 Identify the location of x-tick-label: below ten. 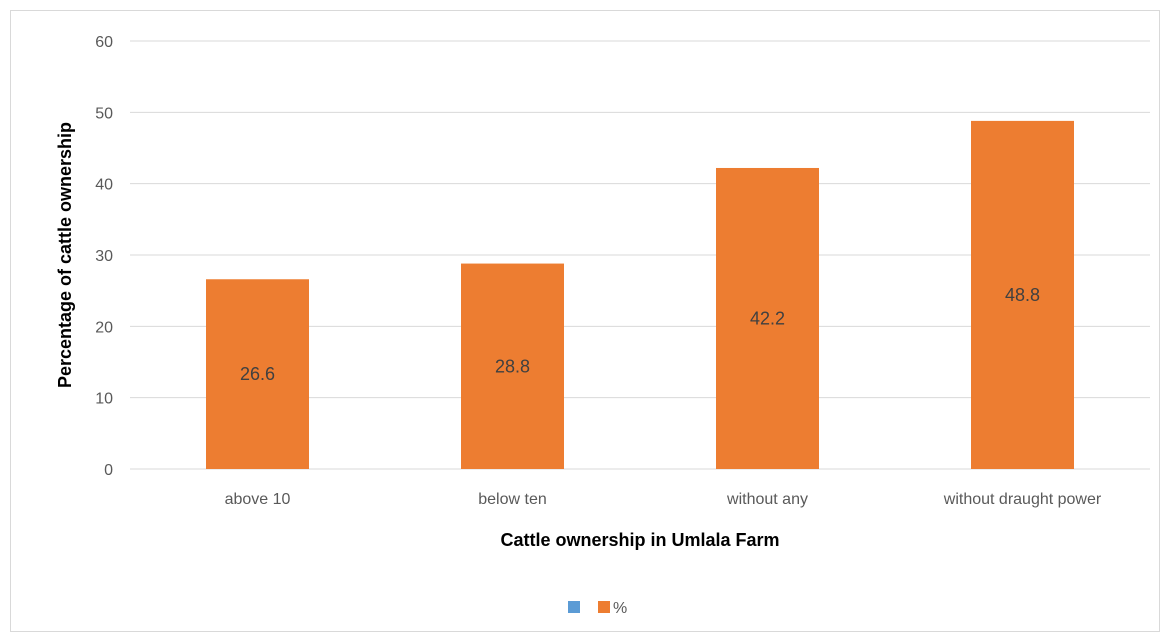
(512, 499).